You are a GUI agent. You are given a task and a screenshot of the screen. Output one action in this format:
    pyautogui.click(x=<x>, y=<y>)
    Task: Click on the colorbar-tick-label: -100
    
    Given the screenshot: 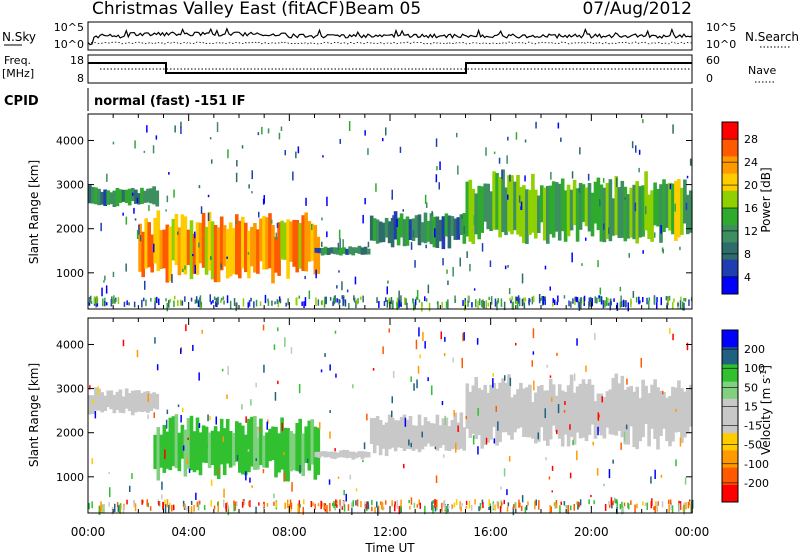 What is the action you would take?
    pyautogui.click(x=756, y=464)
    